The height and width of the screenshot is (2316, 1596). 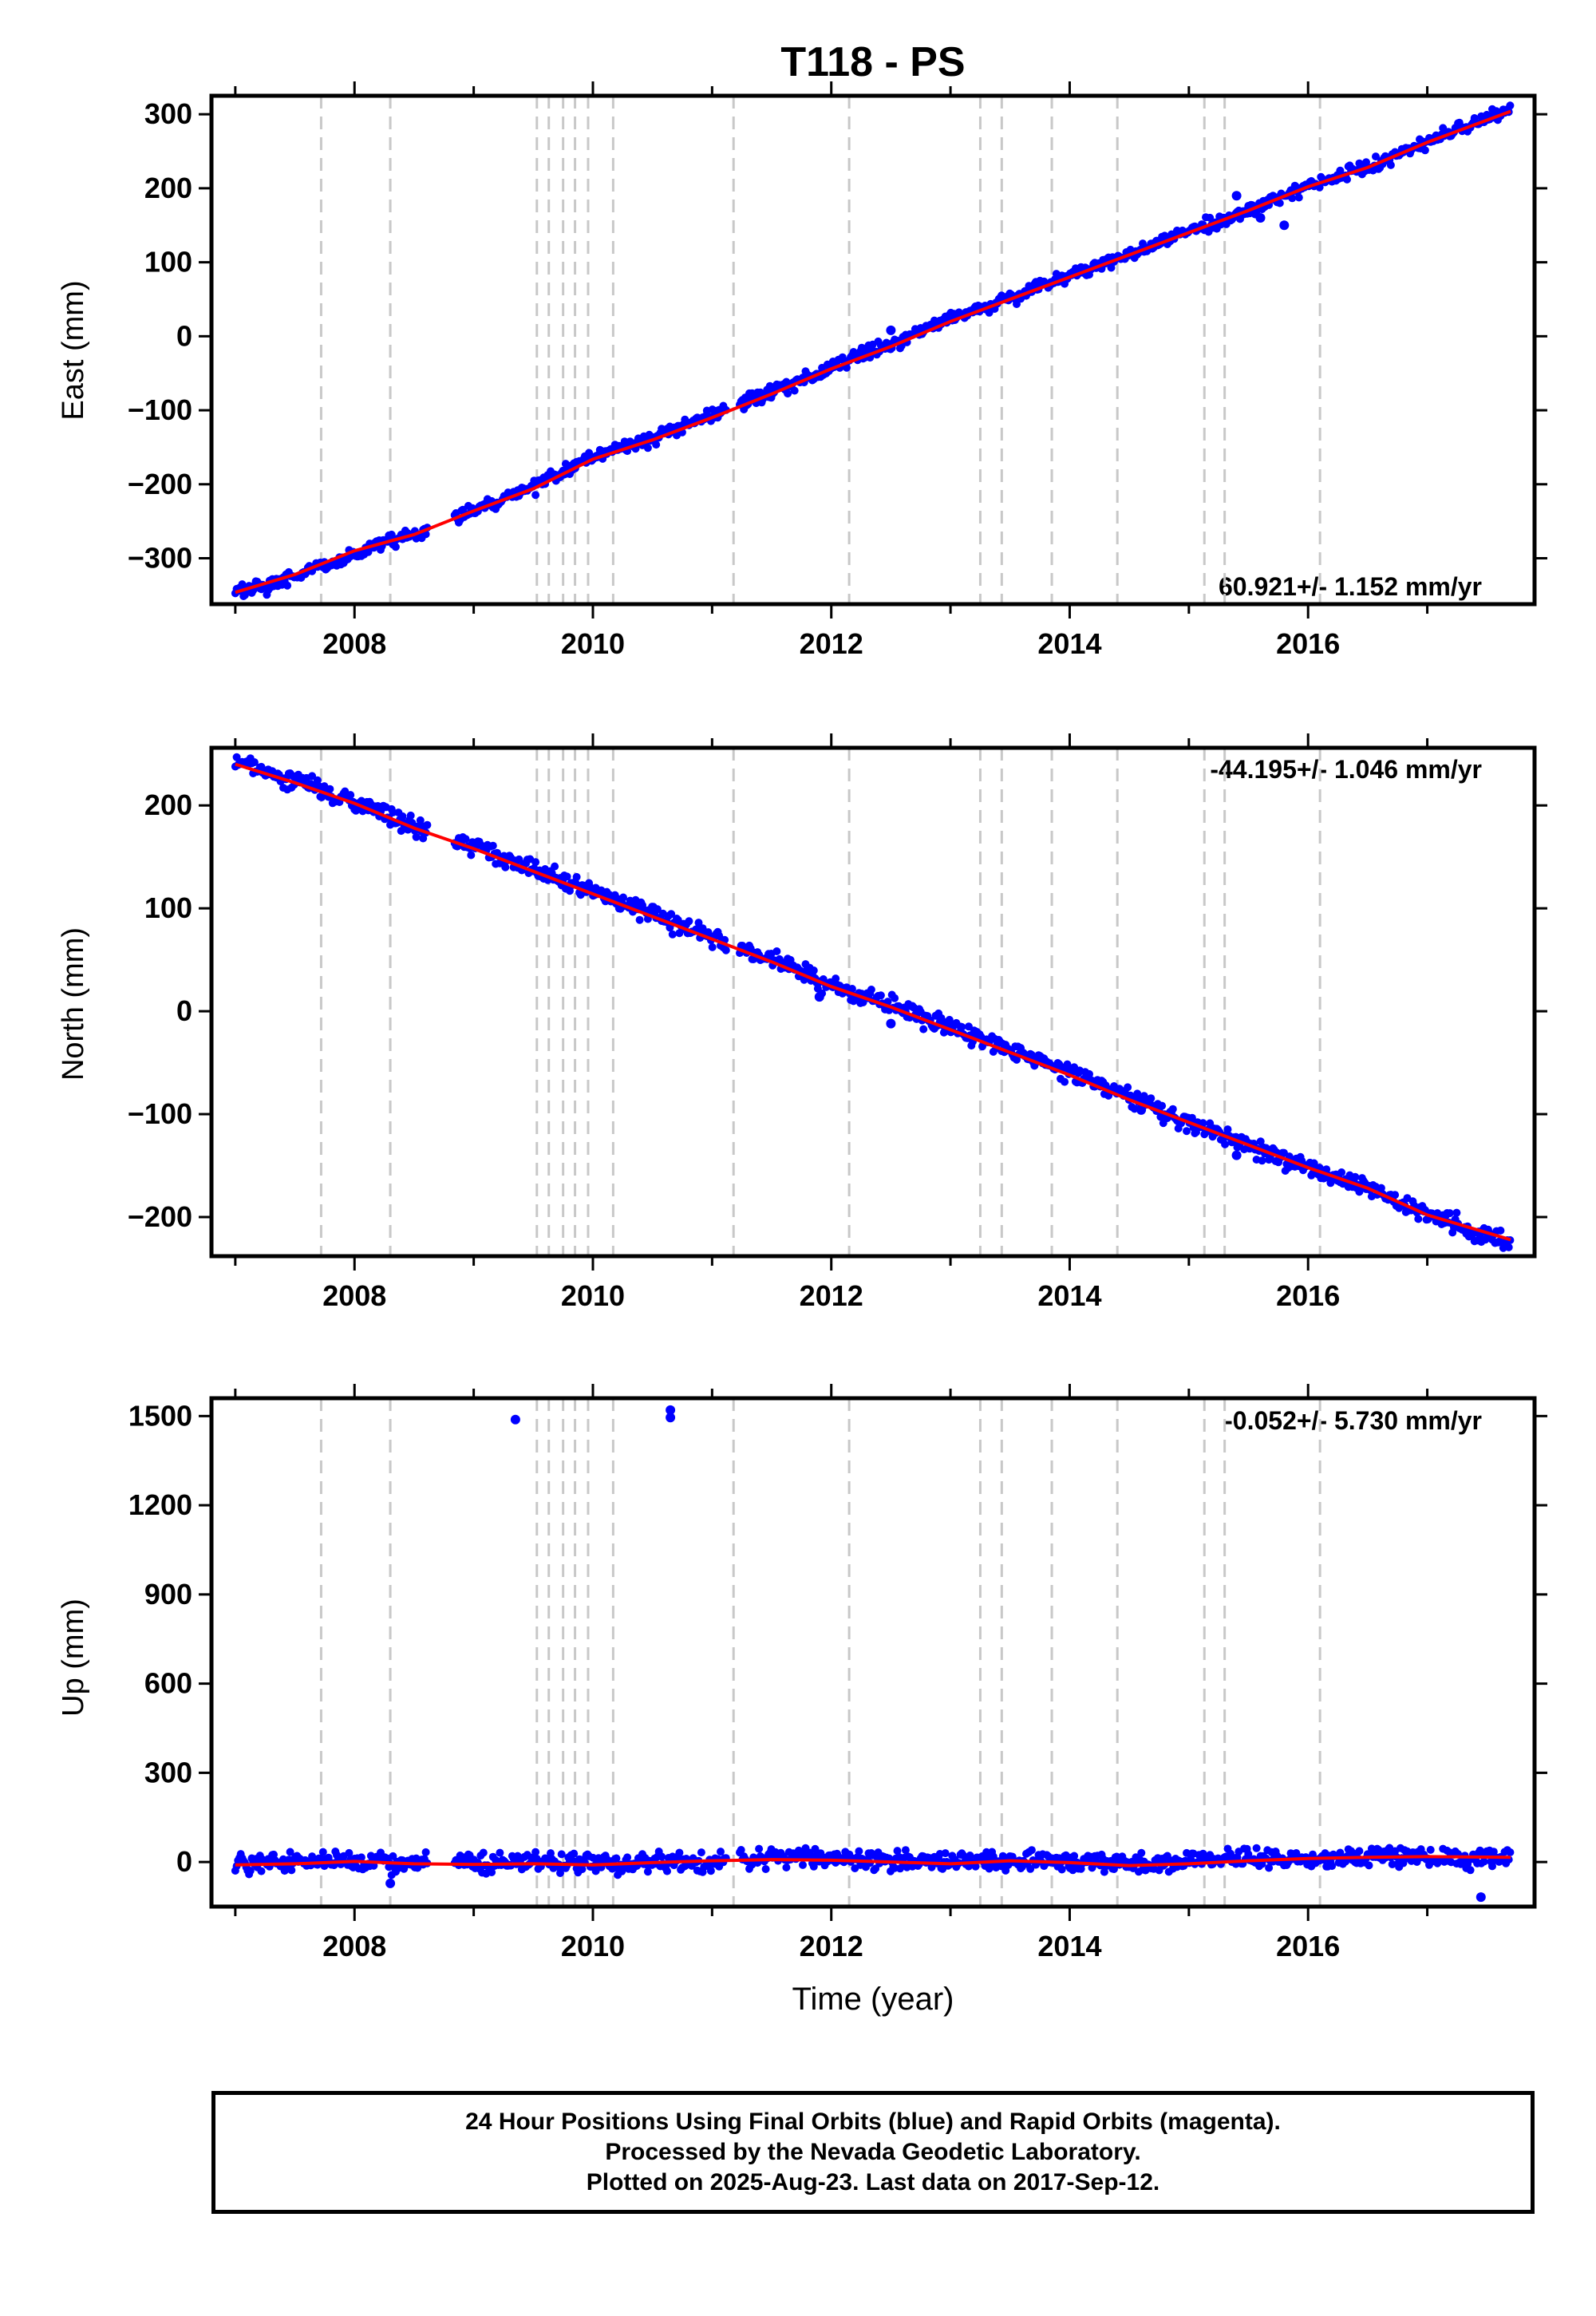 I want to click on east-x-tick-label: 2014, so click(x=1069, y=643).